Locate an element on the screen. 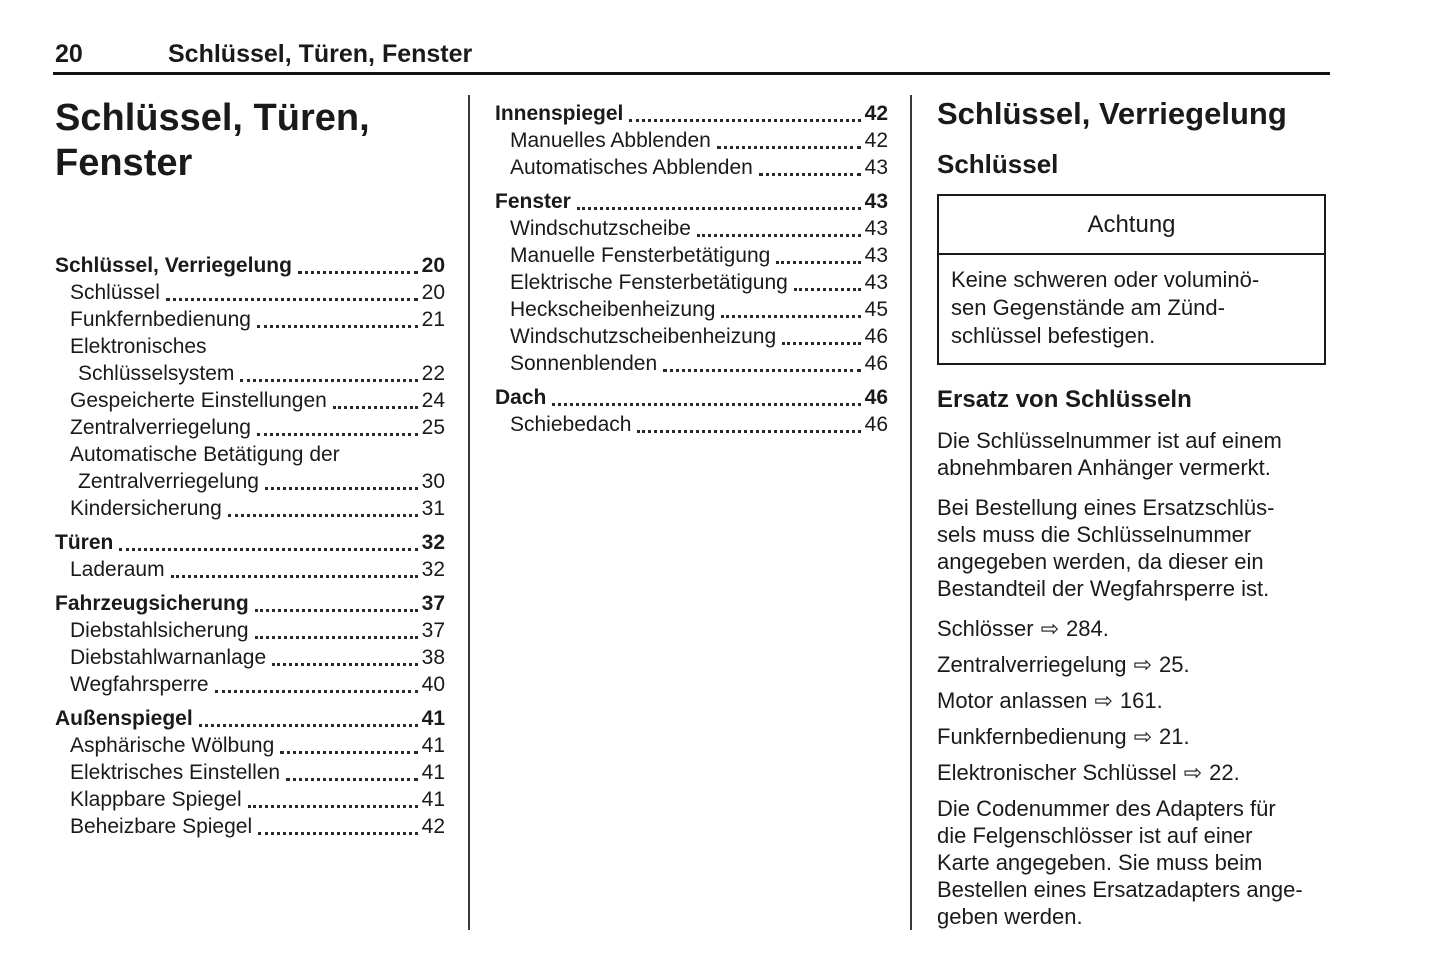 Image resolution: width=1445 pixels, height=965 pixels. toc-row: Diebstahlwarnanlage 38 is located at coordinates (250, 657).